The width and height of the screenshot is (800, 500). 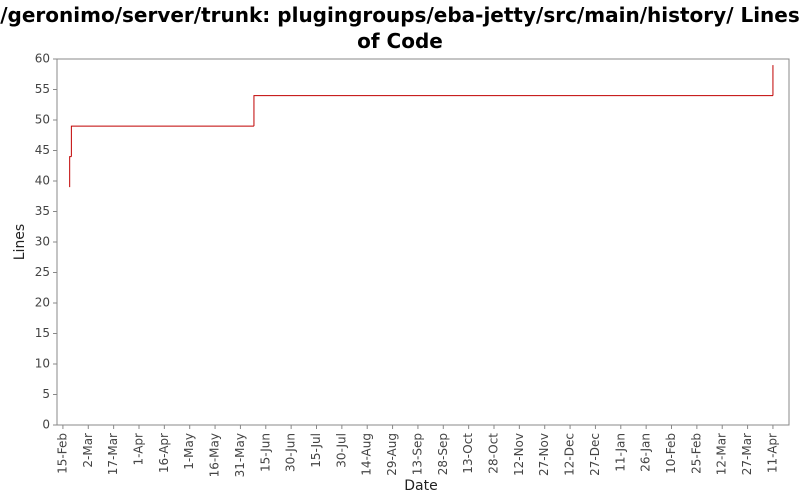 I want to click on x-tick-label: 15-Jul, so click(x=316, y=450).